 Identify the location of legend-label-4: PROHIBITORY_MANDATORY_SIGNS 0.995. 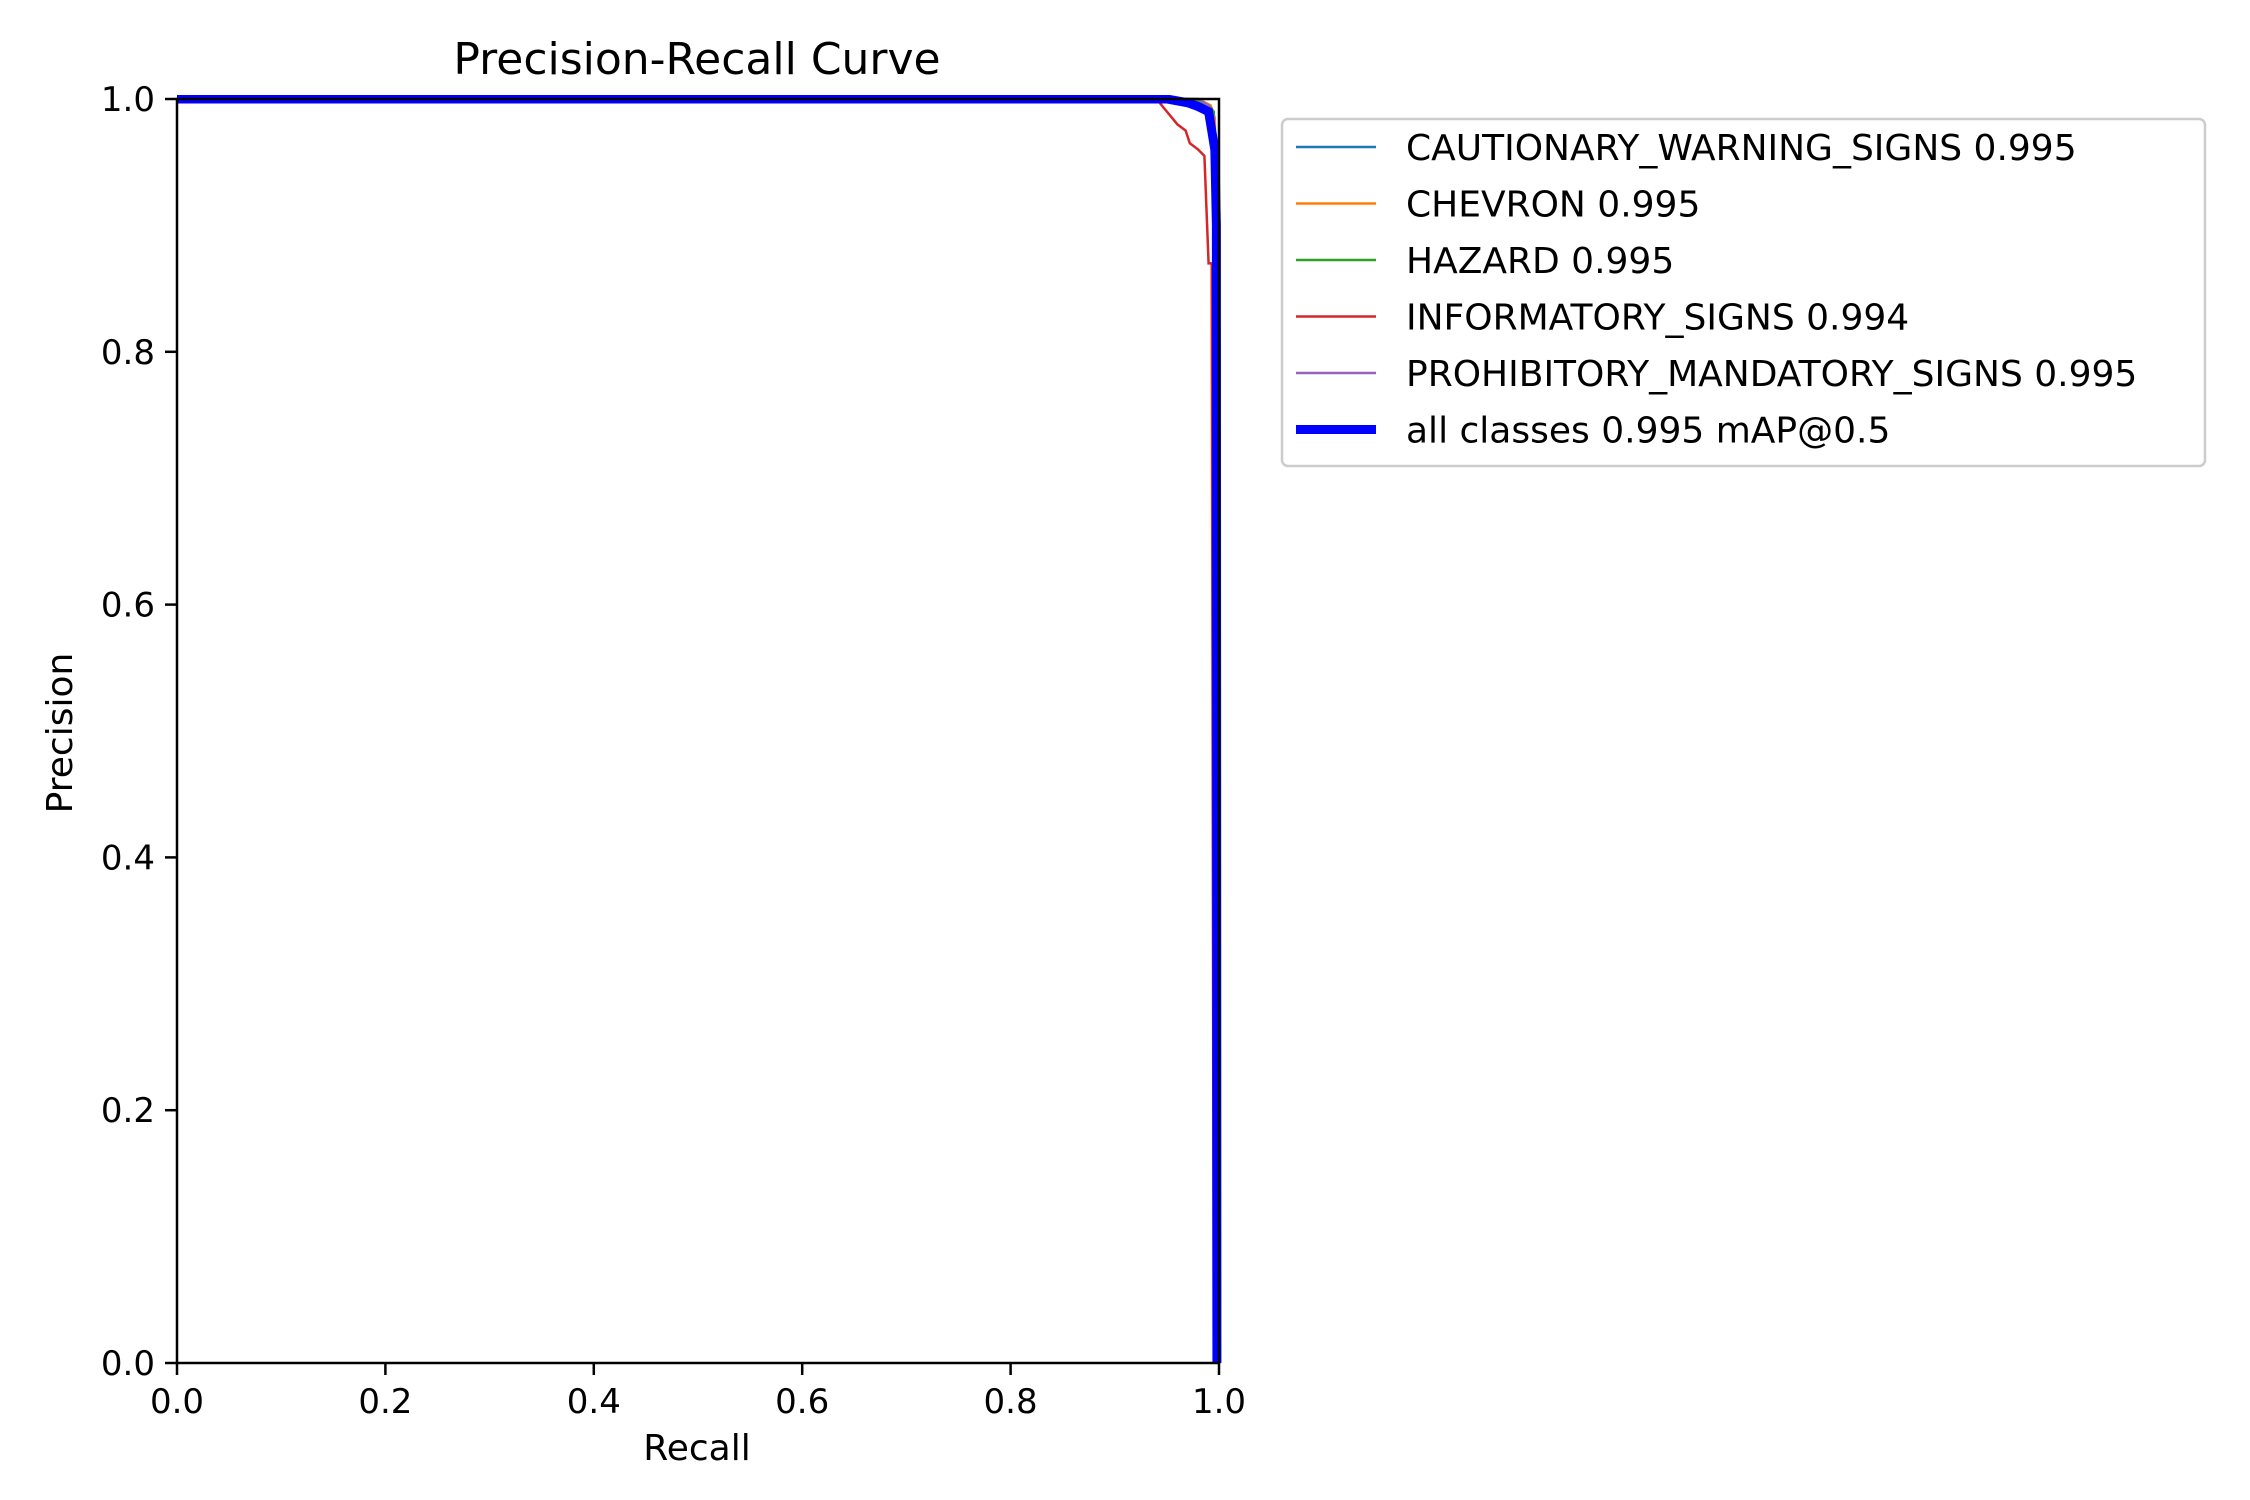
(1771, 374).